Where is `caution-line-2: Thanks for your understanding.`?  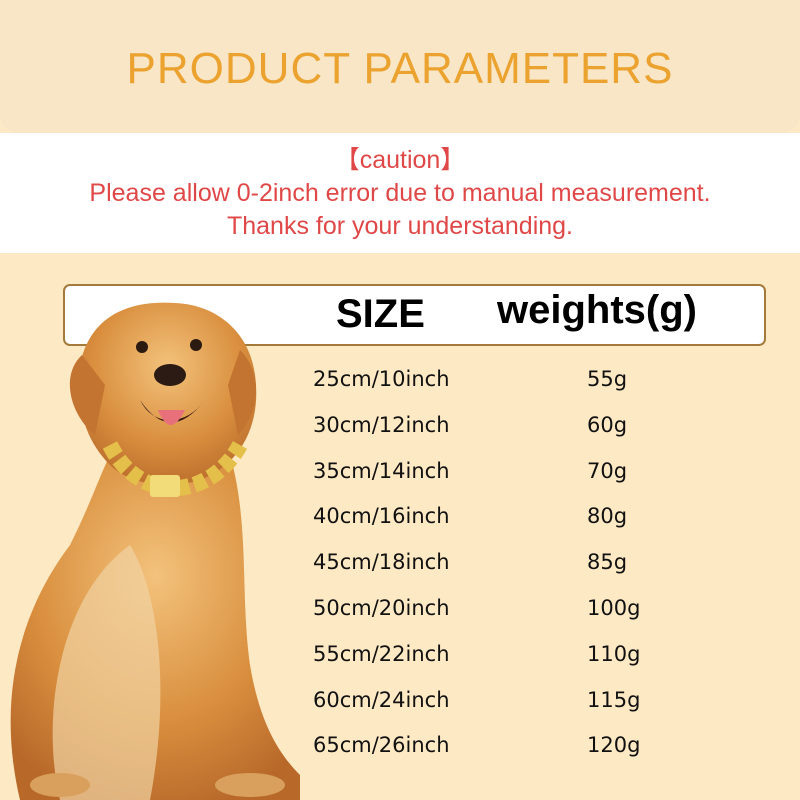 caution-line-2: Thanks for your understanding. is located at coordinates (400, 226).